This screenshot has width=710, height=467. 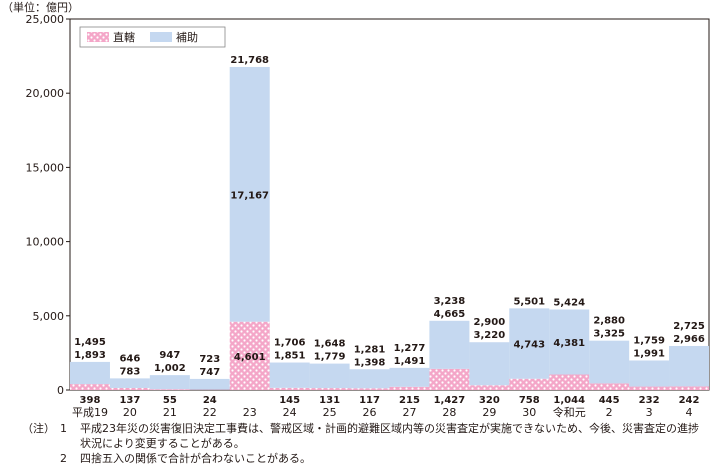 What do you see at coordinates (689, 339) in the screenshot?
I see `total-value-label: 2,966` at bounding box center [689, 339].